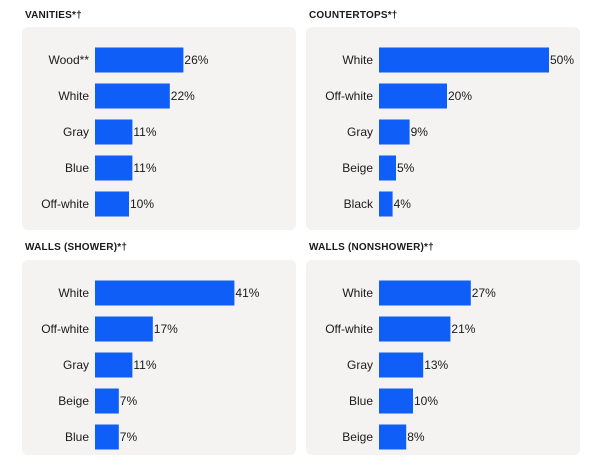 The width and height of the screenshot is (600, 459). I want to click on value-label: 22%, so click(183, 96).